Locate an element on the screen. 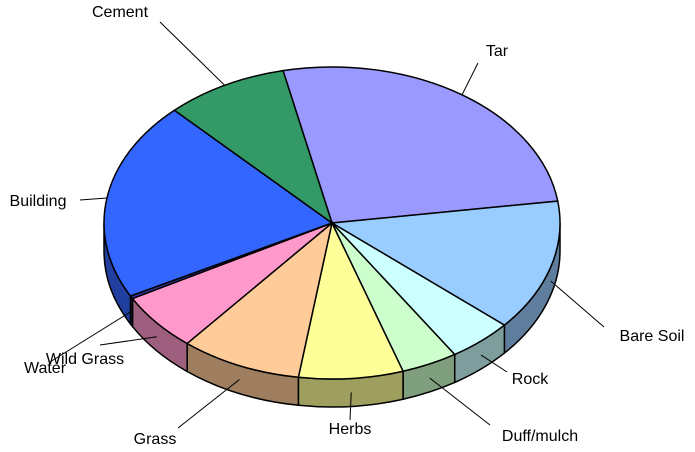 This screenshot has height=452, width=695. slice-label: Water is located at coordinates (45, 368).